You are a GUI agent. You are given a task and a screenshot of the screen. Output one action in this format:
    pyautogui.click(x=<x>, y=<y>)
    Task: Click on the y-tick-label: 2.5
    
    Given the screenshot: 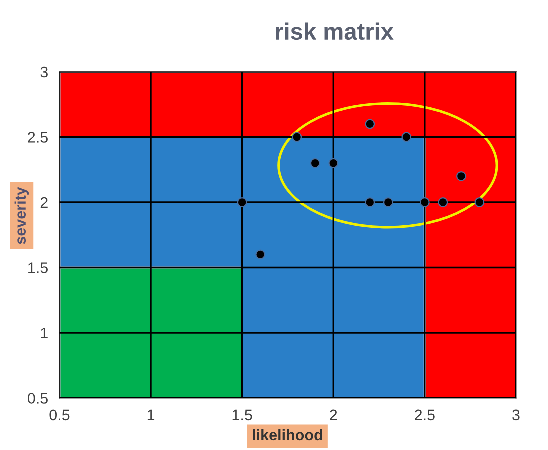 What is the action you would take?
    pyautogui.click(x=38, y=137)
    